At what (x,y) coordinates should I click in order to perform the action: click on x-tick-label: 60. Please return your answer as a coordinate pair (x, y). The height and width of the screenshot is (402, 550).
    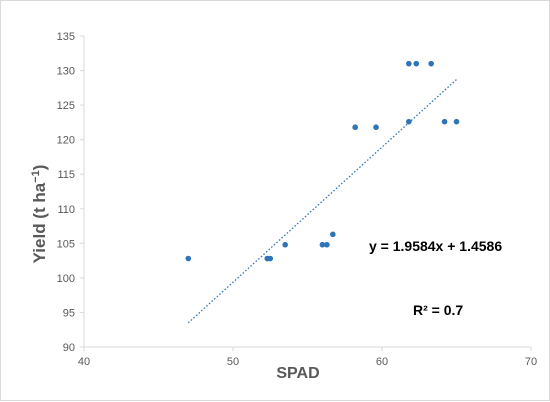
    Looking at the image, I should click on (382, 362).